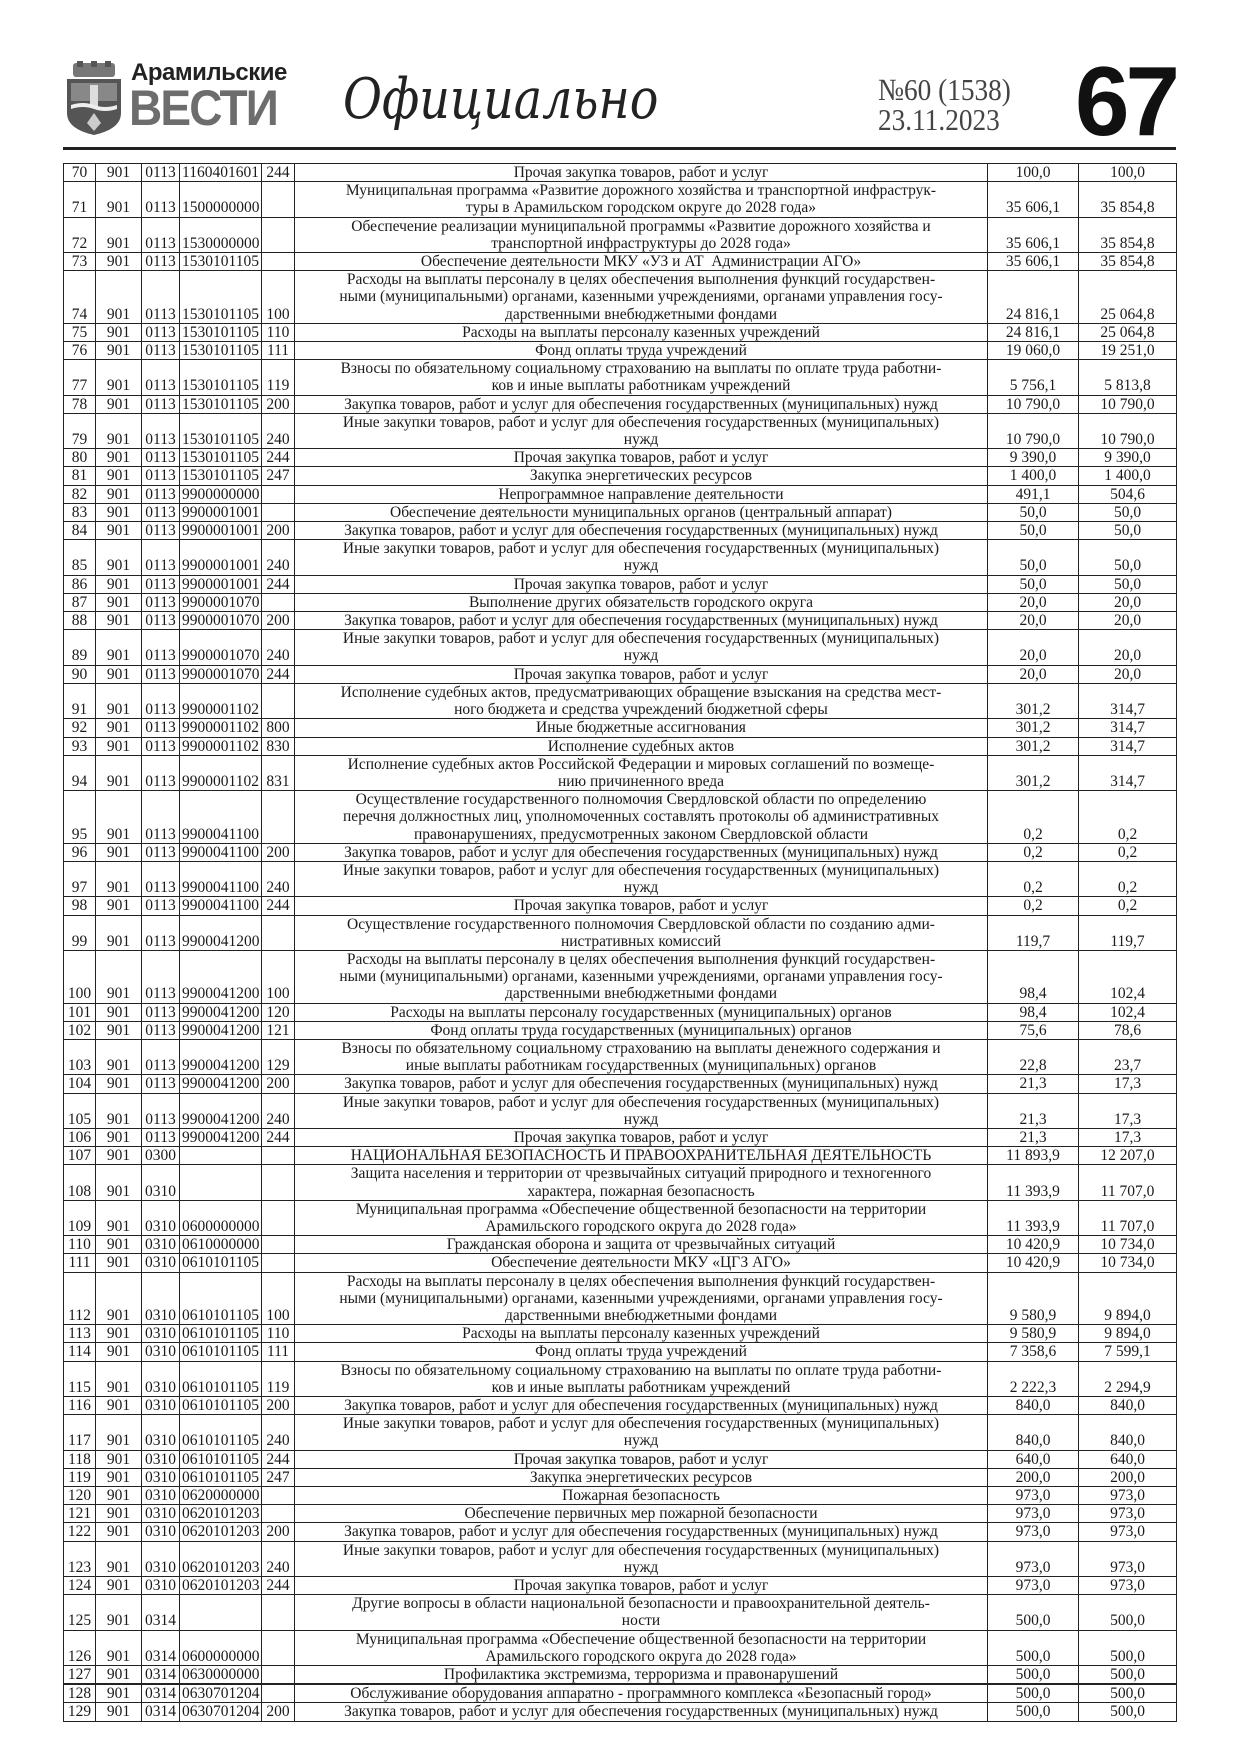 This screenshot has width=1241, height=1754. Describe the element at coordinates (79, 531) in the screenshot. I see `row-number: 84` at that location.